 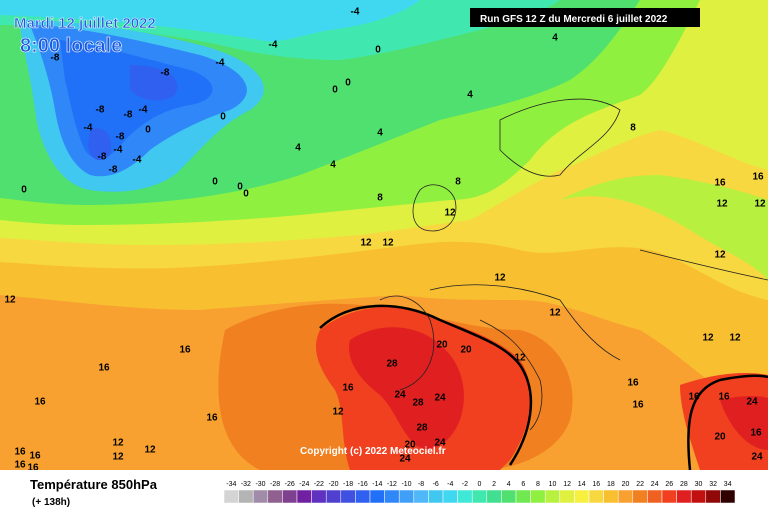 What do you see at coordinates (574, 19) in the screenshot?
I see `run-label: Run GFS 12 Z du Mercredi 6 juillet 2022` at bounding box center [574, 19].